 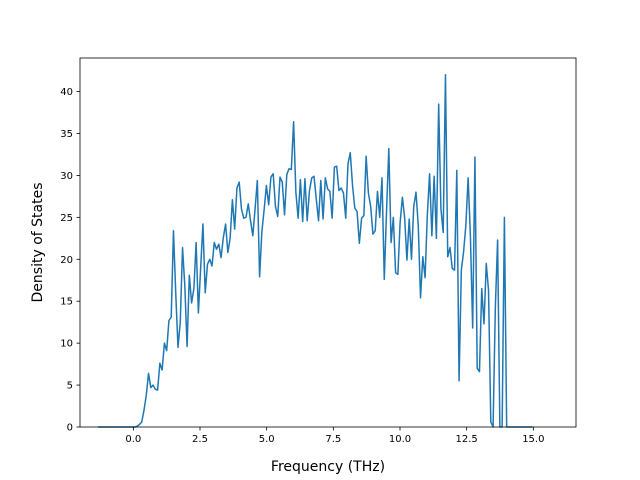 I want to click on y-axis: 0 5 10 15 20 25 30 35 40, so click(x=70, y=260).